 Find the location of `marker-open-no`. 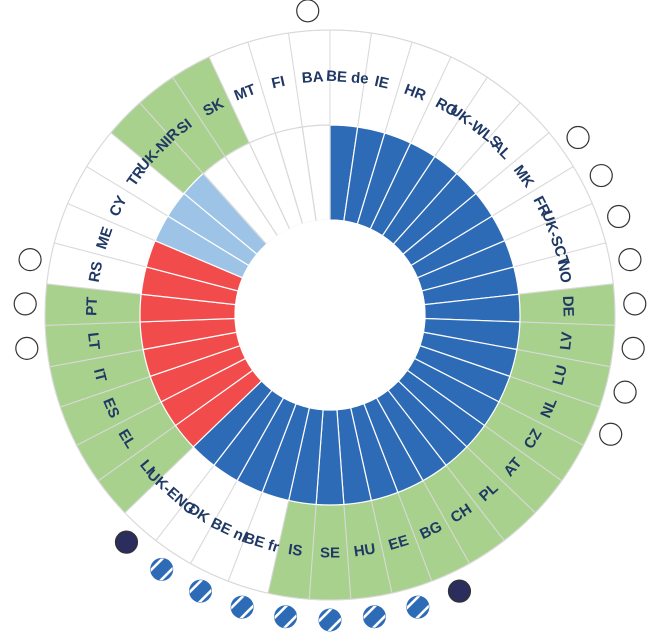

marker-open-no is located at coordinates (630, 260).